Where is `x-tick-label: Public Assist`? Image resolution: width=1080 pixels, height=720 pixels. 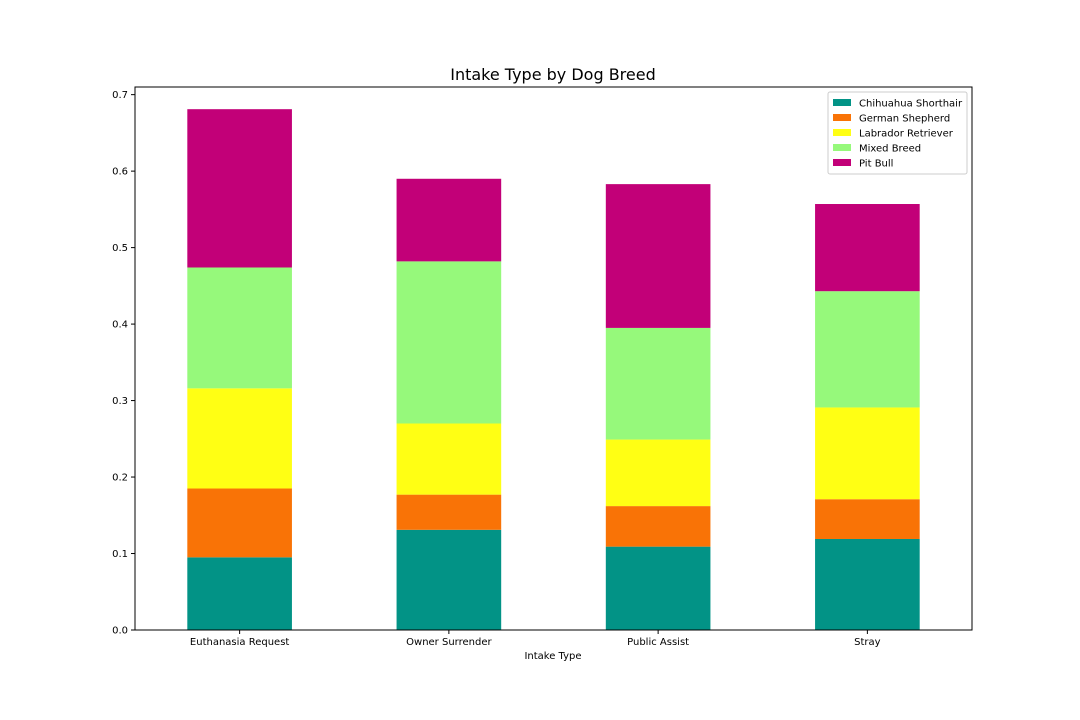
x-tick-label: Public Assist is located at coordinates (658, 642).